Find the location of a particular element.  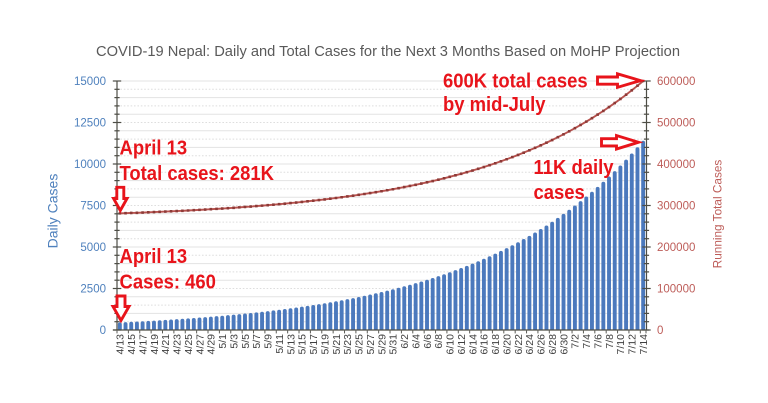

svg-text: 5000 is located at coordinates (93, 248).